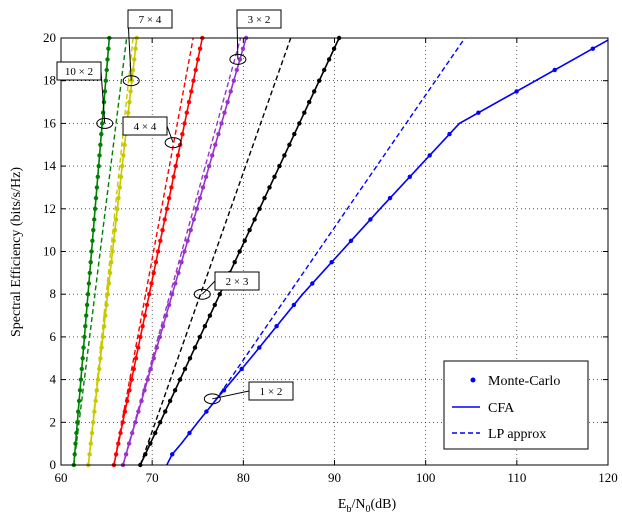 Image resolution: width=622 pixels, height=517 pixels. Describe the element at coordinates (517, 434) in the screenshot. I see `legend-label-lp-approx: LP approx` at that location.